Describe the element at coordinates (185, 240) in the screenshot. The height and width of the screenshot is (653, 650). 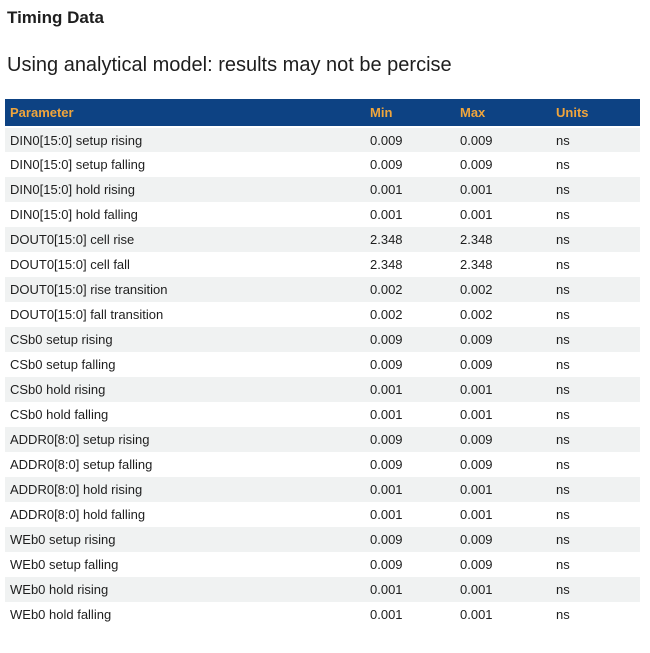
I see `cell-parameter: DOUT0[15:0] cell rise` at that location.